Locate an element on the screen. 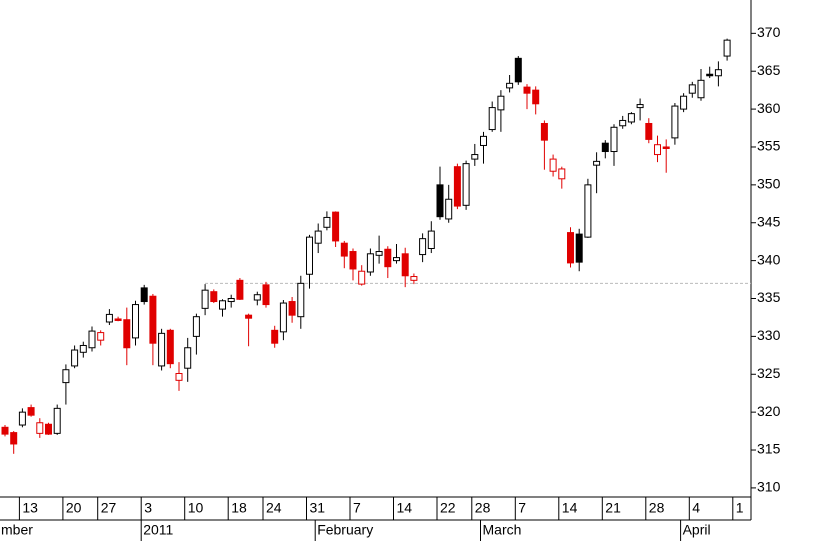 Image resolution: width=817 pixels, height=541 pixels. x-tick-label: 13 is located at coordinates (30, 508).